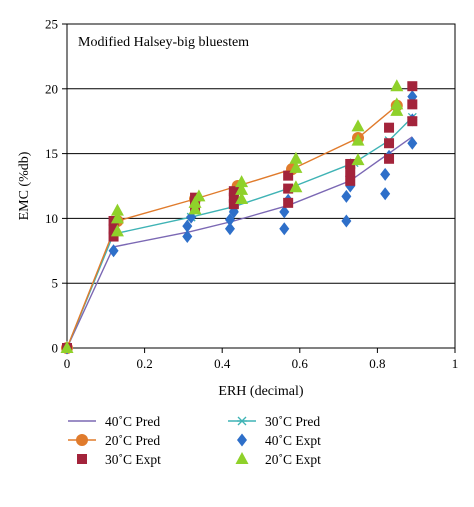 The width and height of the screenshot is (474, 507). What do you see at coordinates (377, 363) in the screenshot?
I see `x-tick-label: 0.8` at bounding box center [377, 363].